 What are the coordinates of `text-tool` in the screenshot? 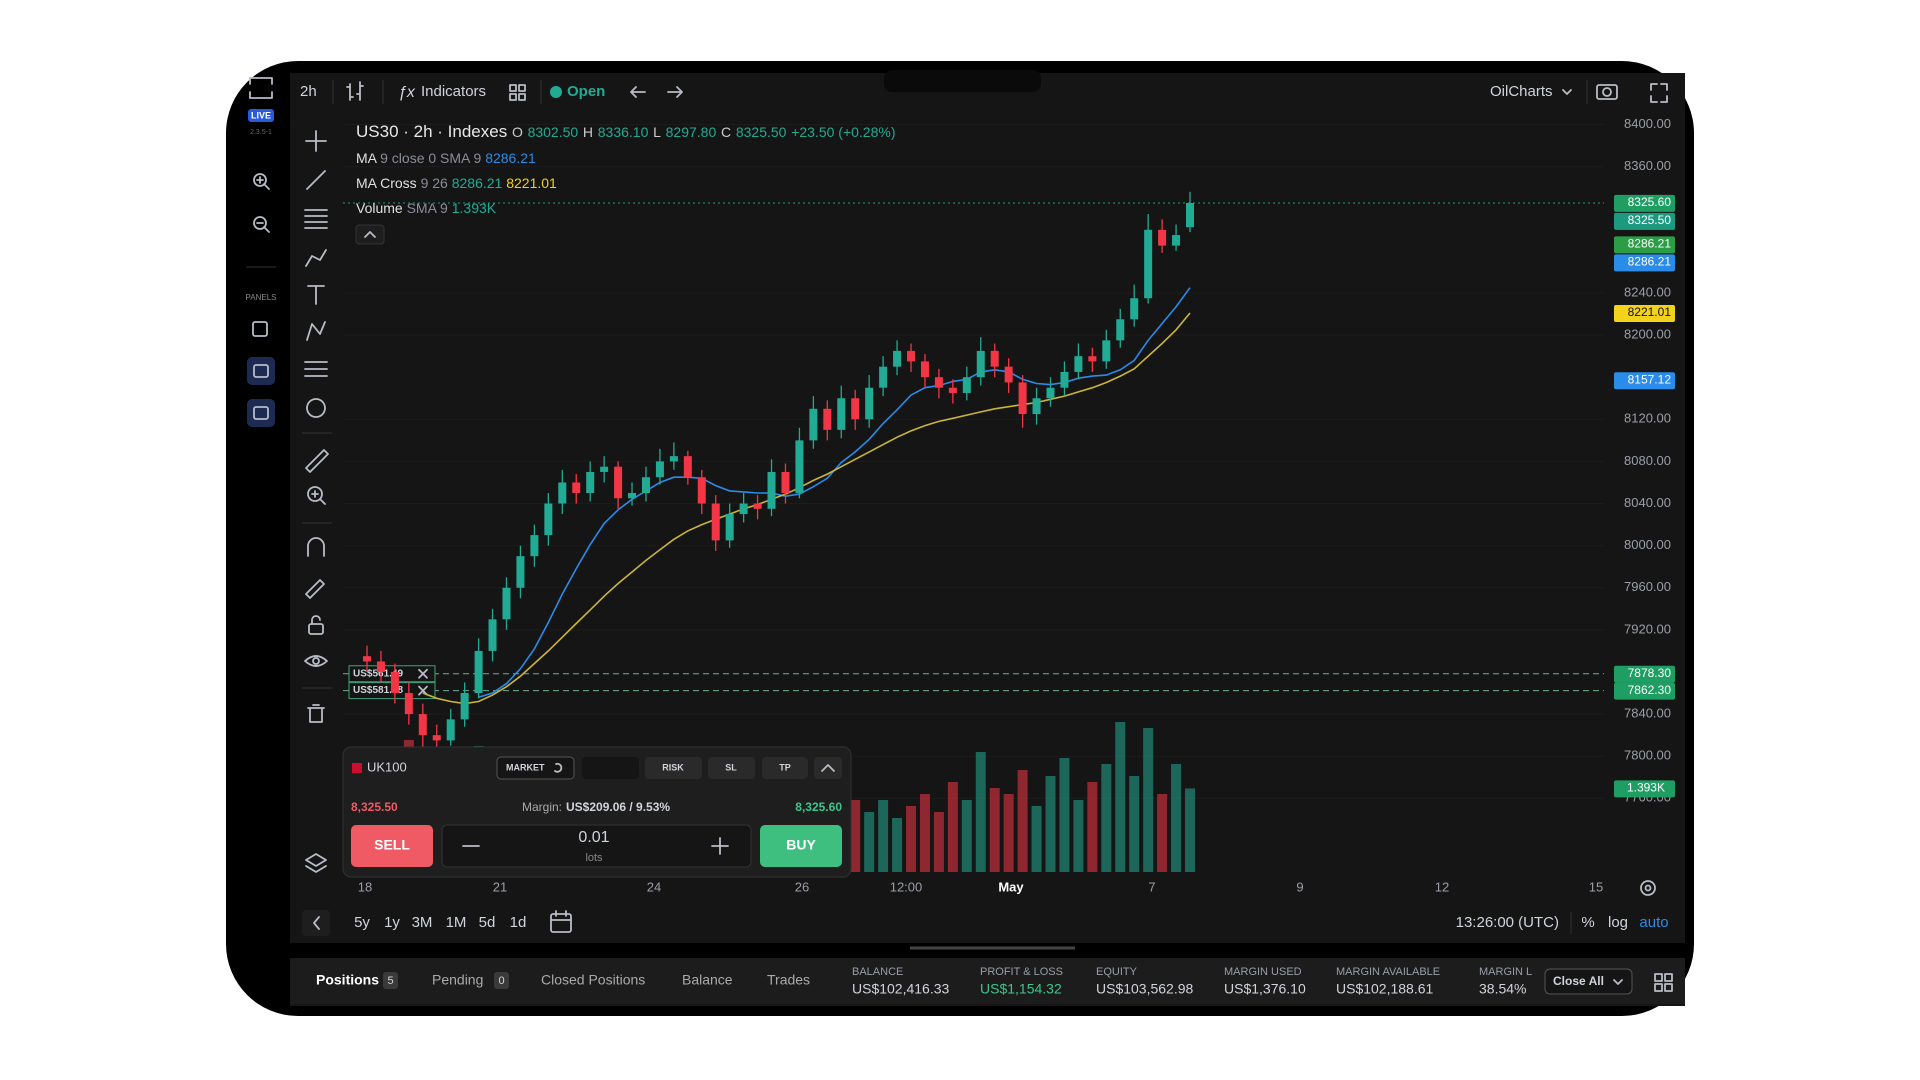 It's located at (316, 295).